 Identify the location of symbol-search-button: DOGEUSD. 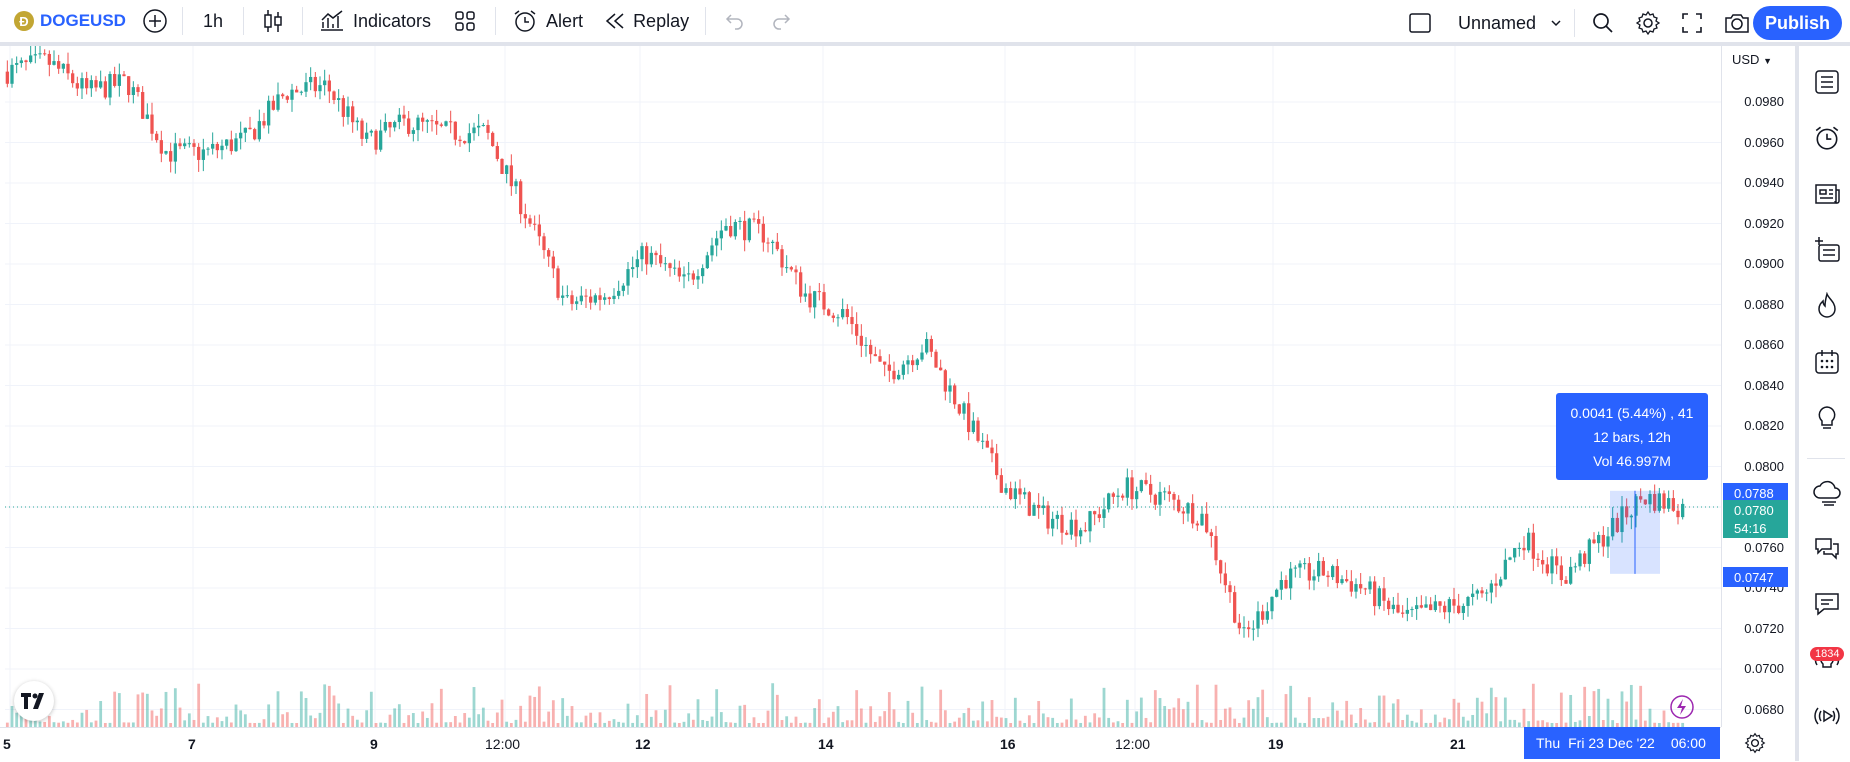
(83, 20).